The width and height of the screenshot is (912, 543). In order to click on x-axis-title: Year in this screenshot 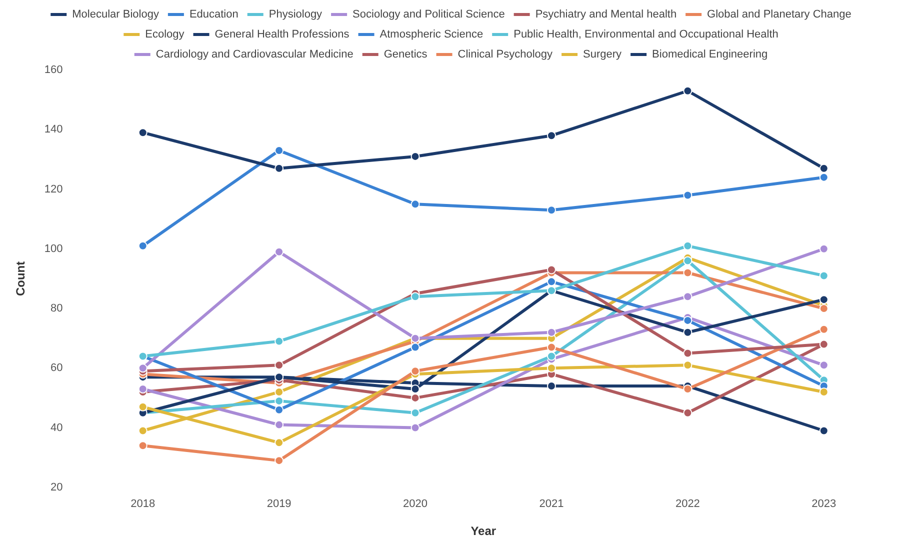, I will do `click(483, 531)`.